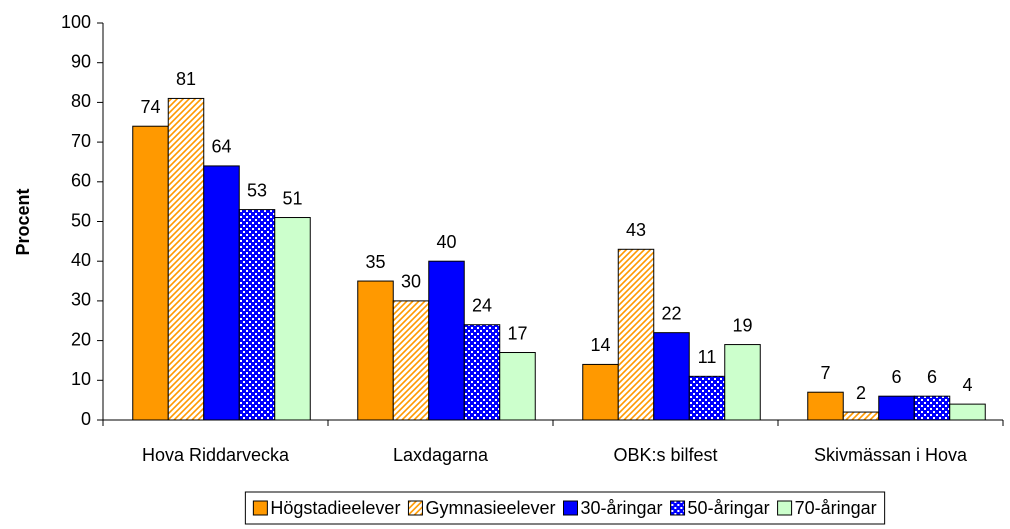  What do you see at coordinates (81, 220) in the screenshot?
I see `y-tick-label: 50` at bounding box center [81, 220].